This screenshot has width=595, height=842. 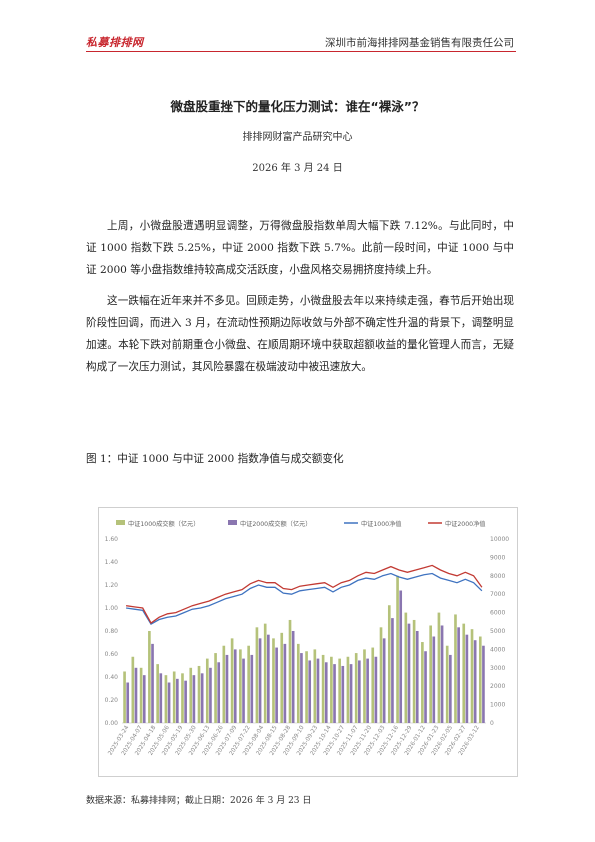 What do you see at coordinates (497, 705) in the screenshot?
I see `y-right-tick-label: 1000` at bounding box center [497, 705].